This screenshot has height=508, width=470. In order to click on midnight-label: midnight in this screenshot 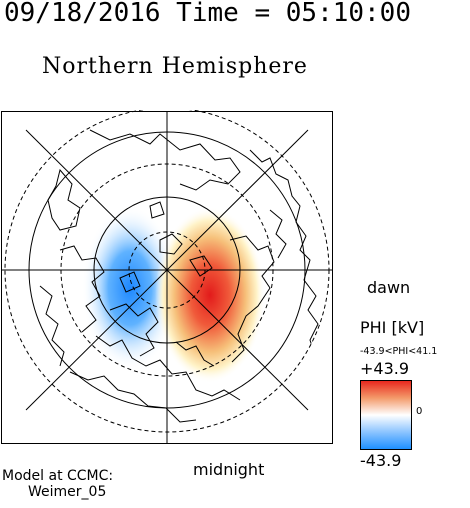, I will do `click(229, 469)`.